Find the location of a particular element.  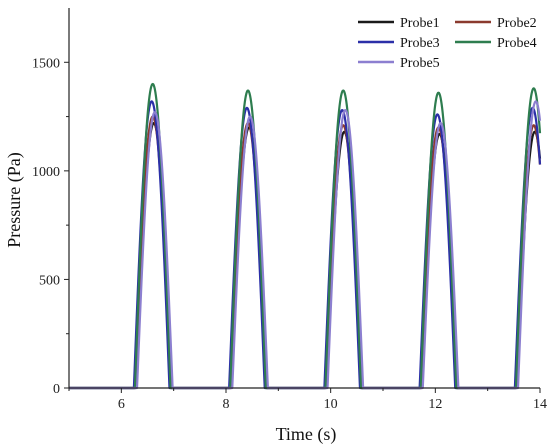

y-axis-title: Pressure (Pa) is located at coordinates (14, 199).